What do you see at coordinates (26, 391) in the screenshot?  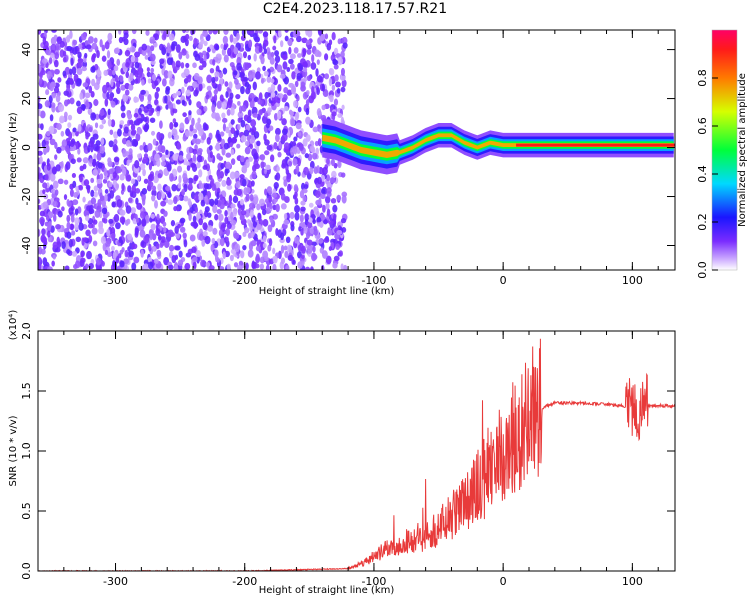 I see `bottom-y-tick-label: 1.5` at bounding box center [26, 391].